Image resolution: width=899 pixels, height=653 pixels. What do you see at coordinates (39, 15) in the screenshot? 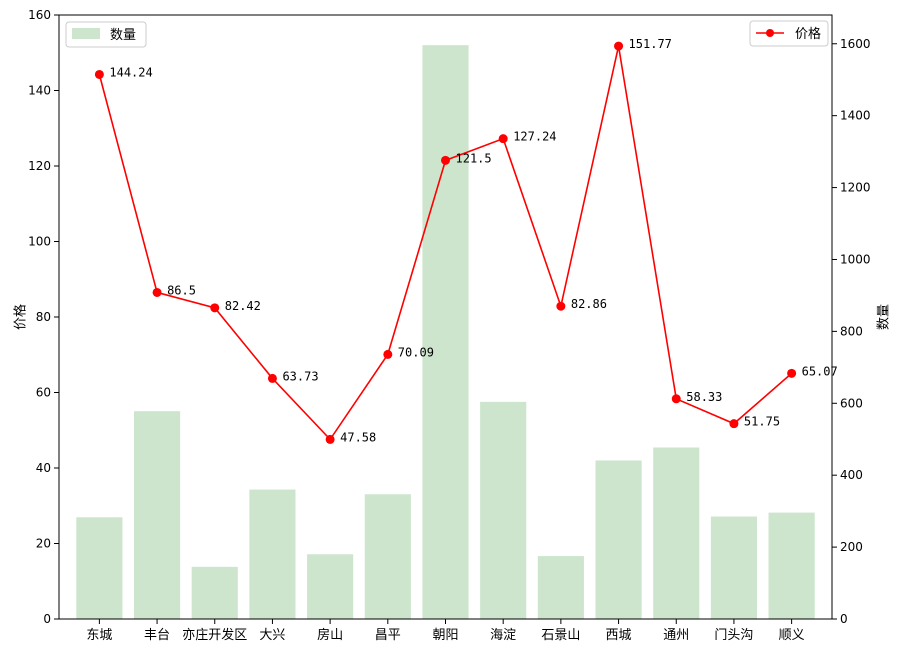
I see `y-tick-label-8: 160` at bounding box center [39, 15].